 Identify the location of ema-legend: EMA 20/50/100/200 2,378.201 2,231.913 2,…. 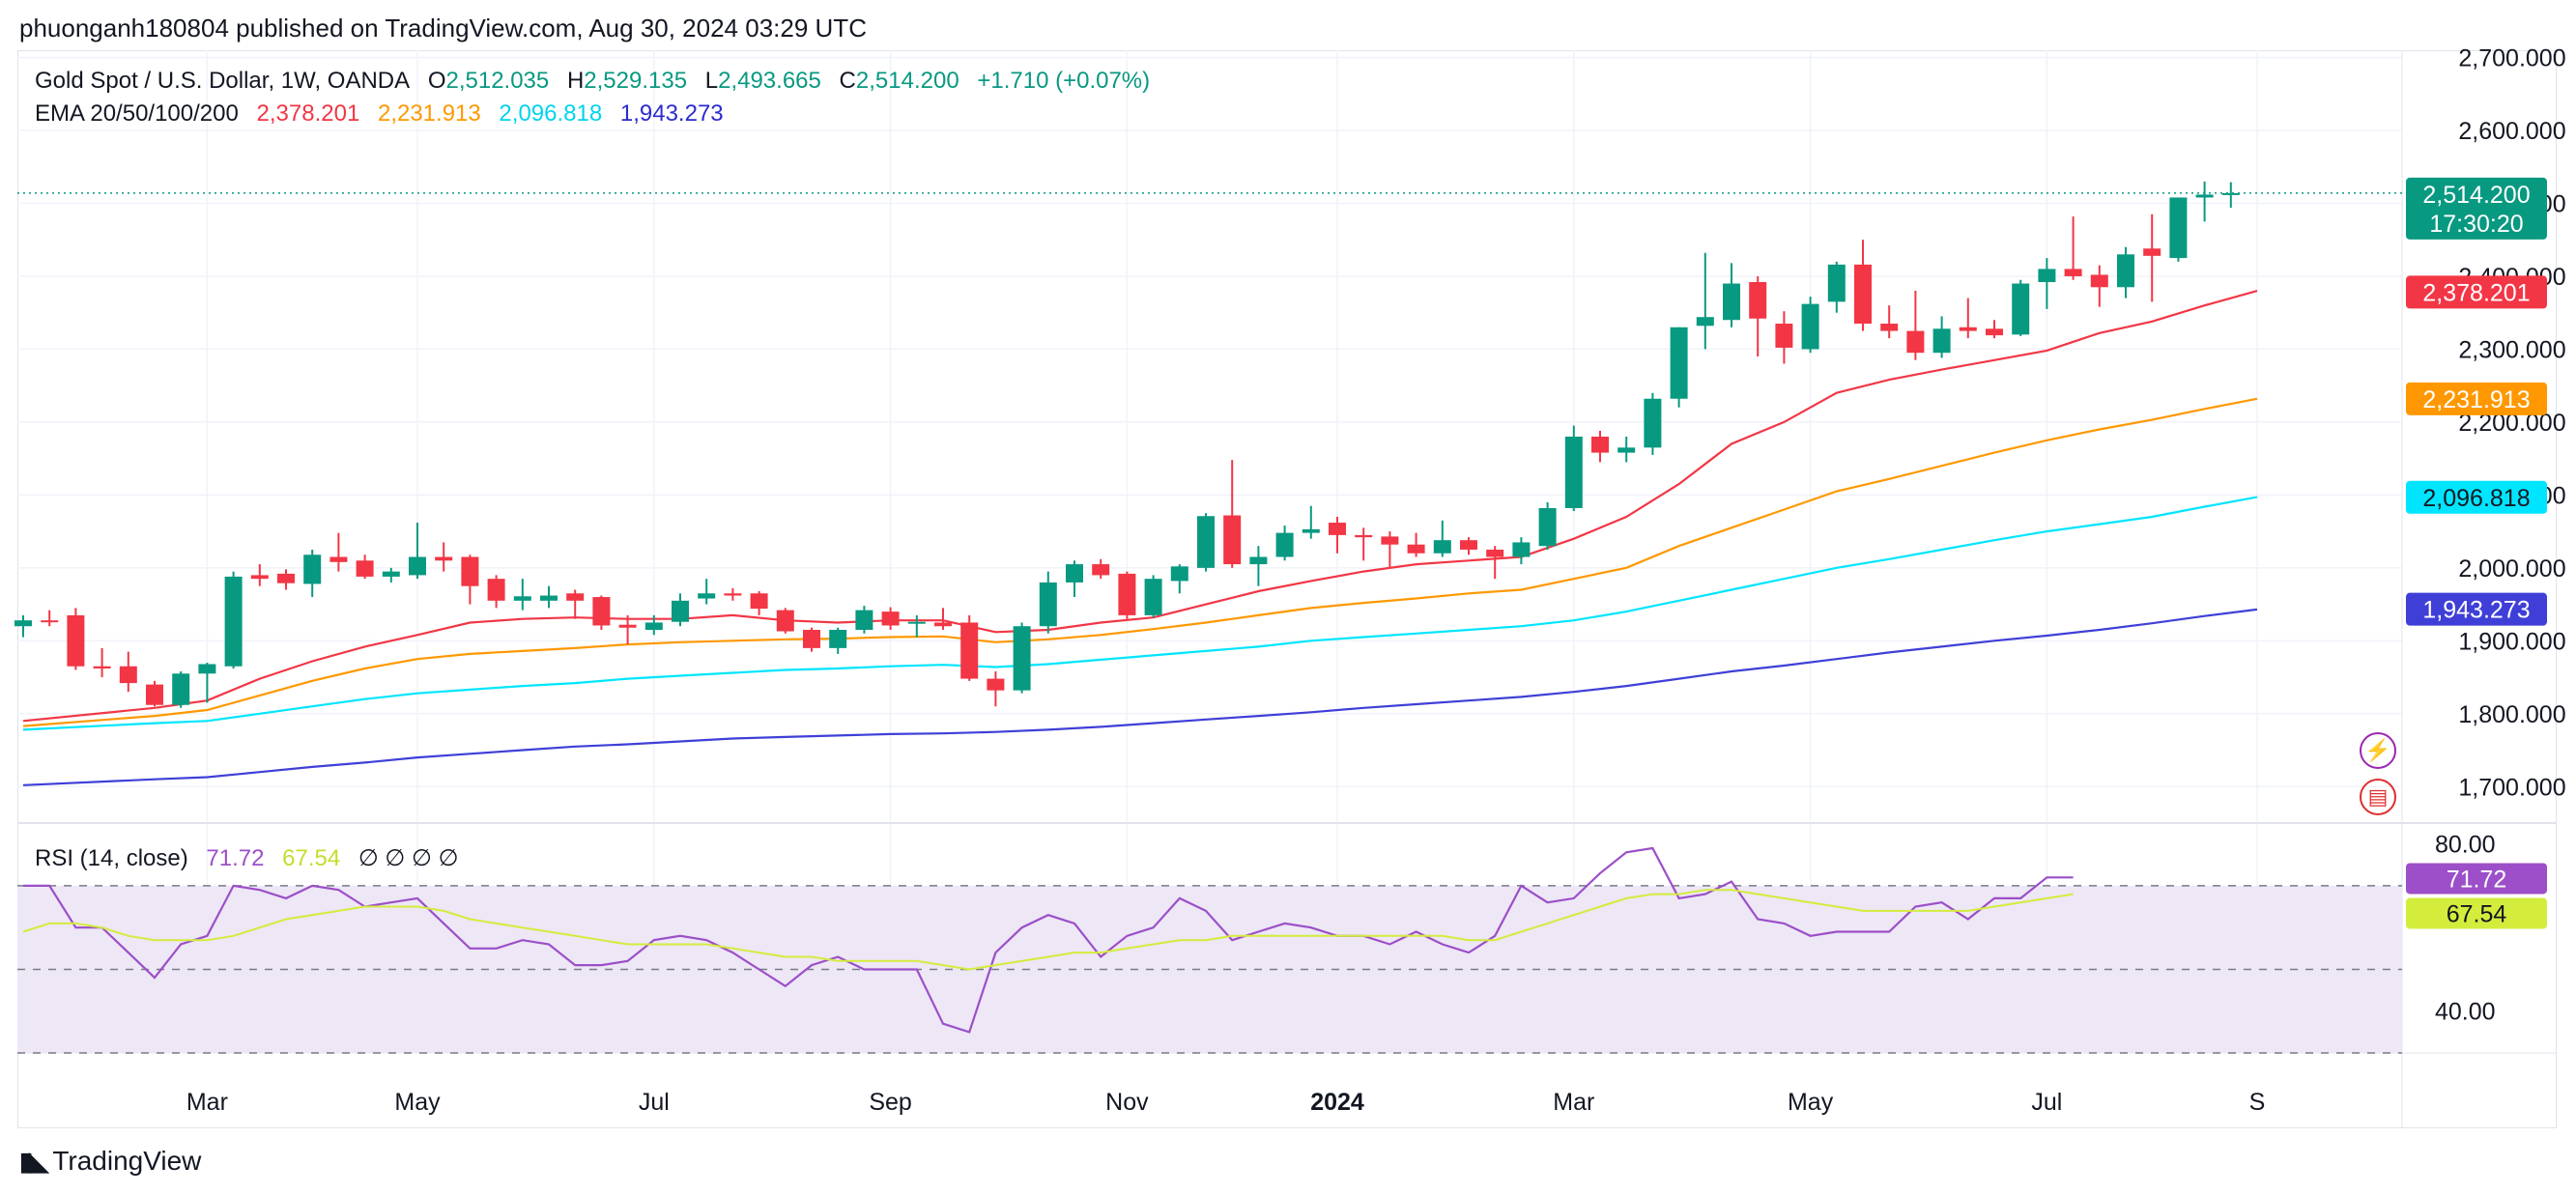
(385, 114).